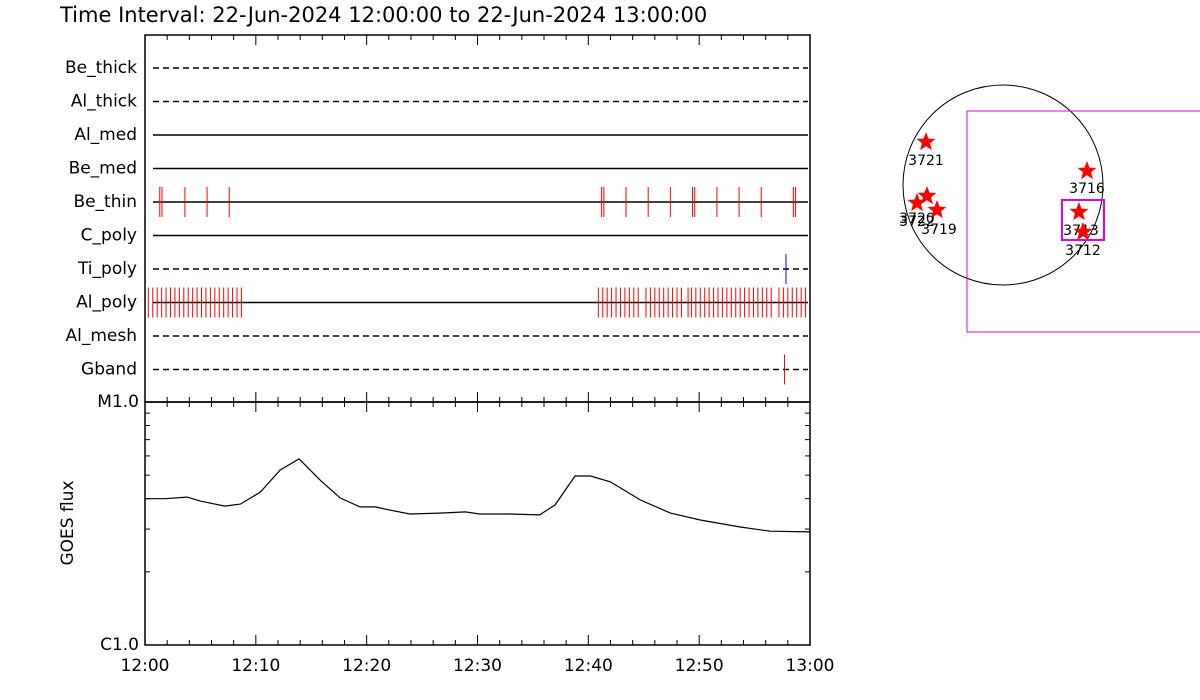  I want to click on fov-box, so click(1083, 221).